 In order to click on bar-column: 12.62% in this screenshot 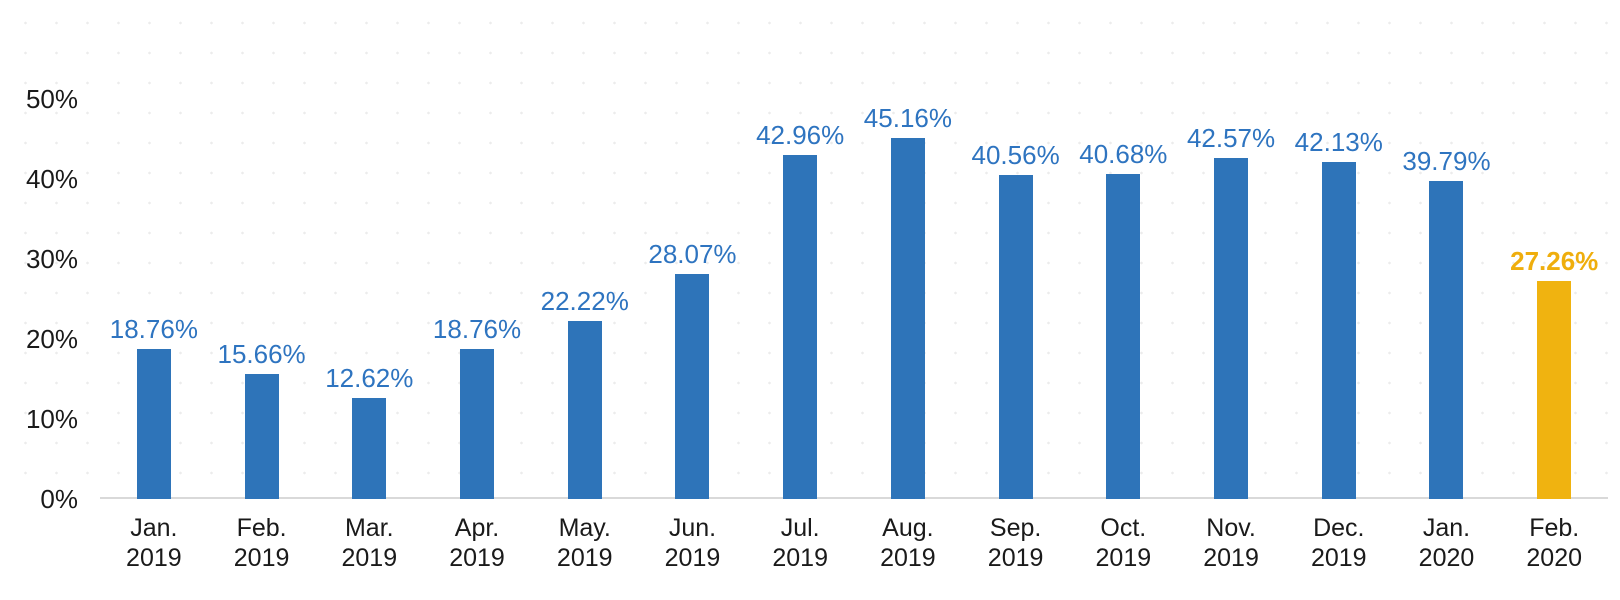, I will do `click(369, 299)`.